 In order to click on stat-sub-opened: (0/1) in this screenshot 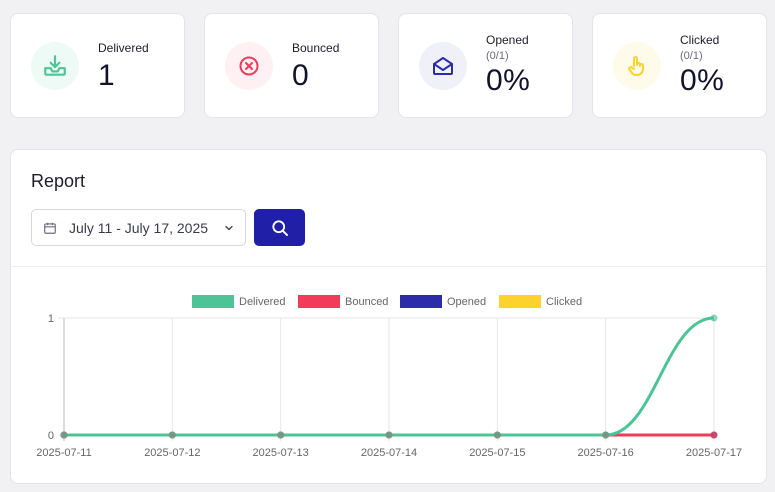, I will do `click(497, 56)`.